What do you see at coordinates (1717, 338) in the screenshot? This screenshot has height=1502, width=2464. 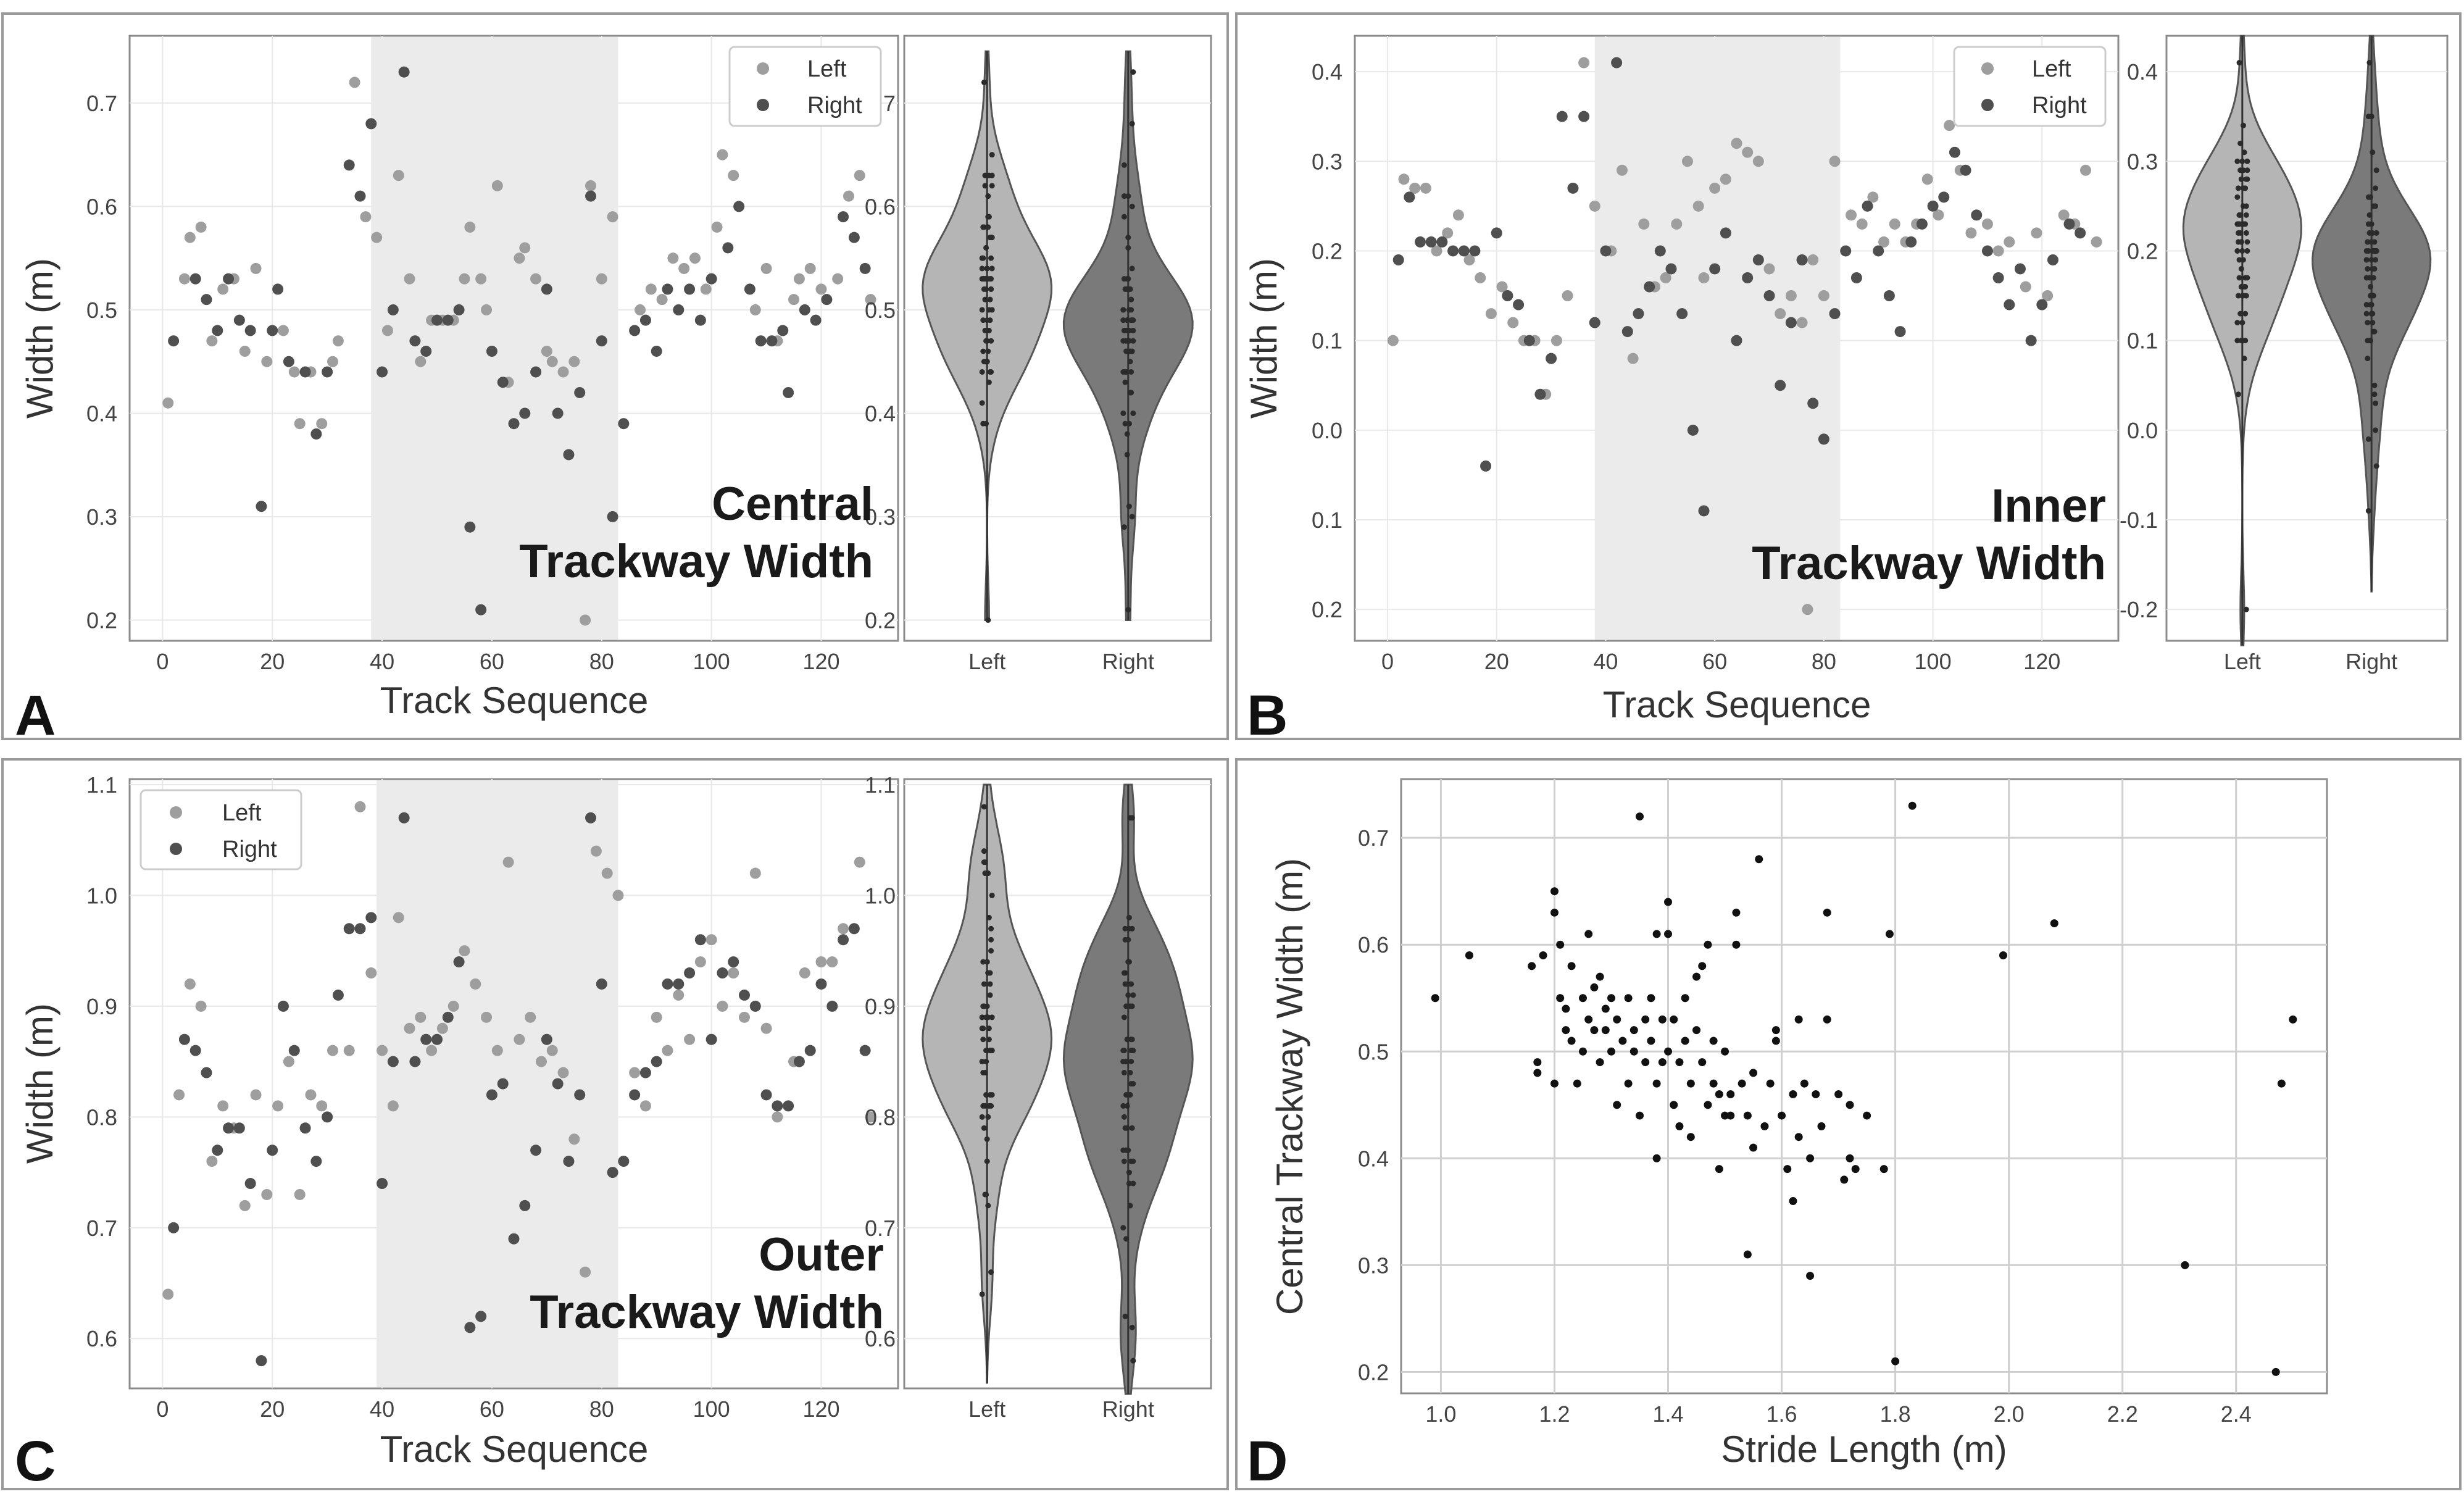 I see `panel-b-shaded-region` at bounding box center [1717, 338].